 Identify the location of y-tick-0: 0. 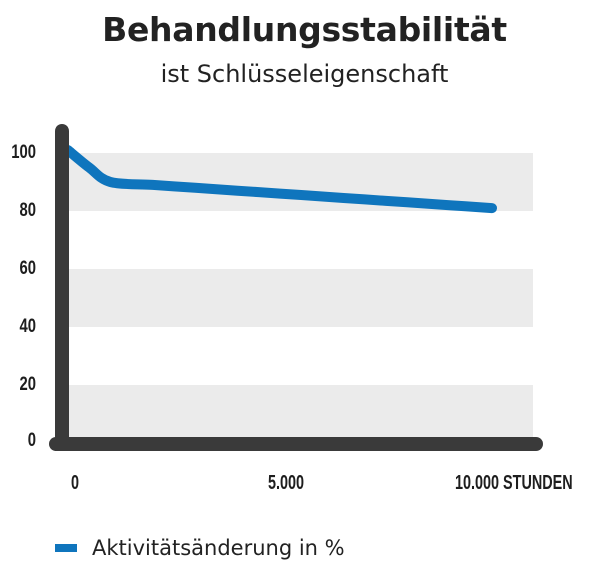
(31, 440).